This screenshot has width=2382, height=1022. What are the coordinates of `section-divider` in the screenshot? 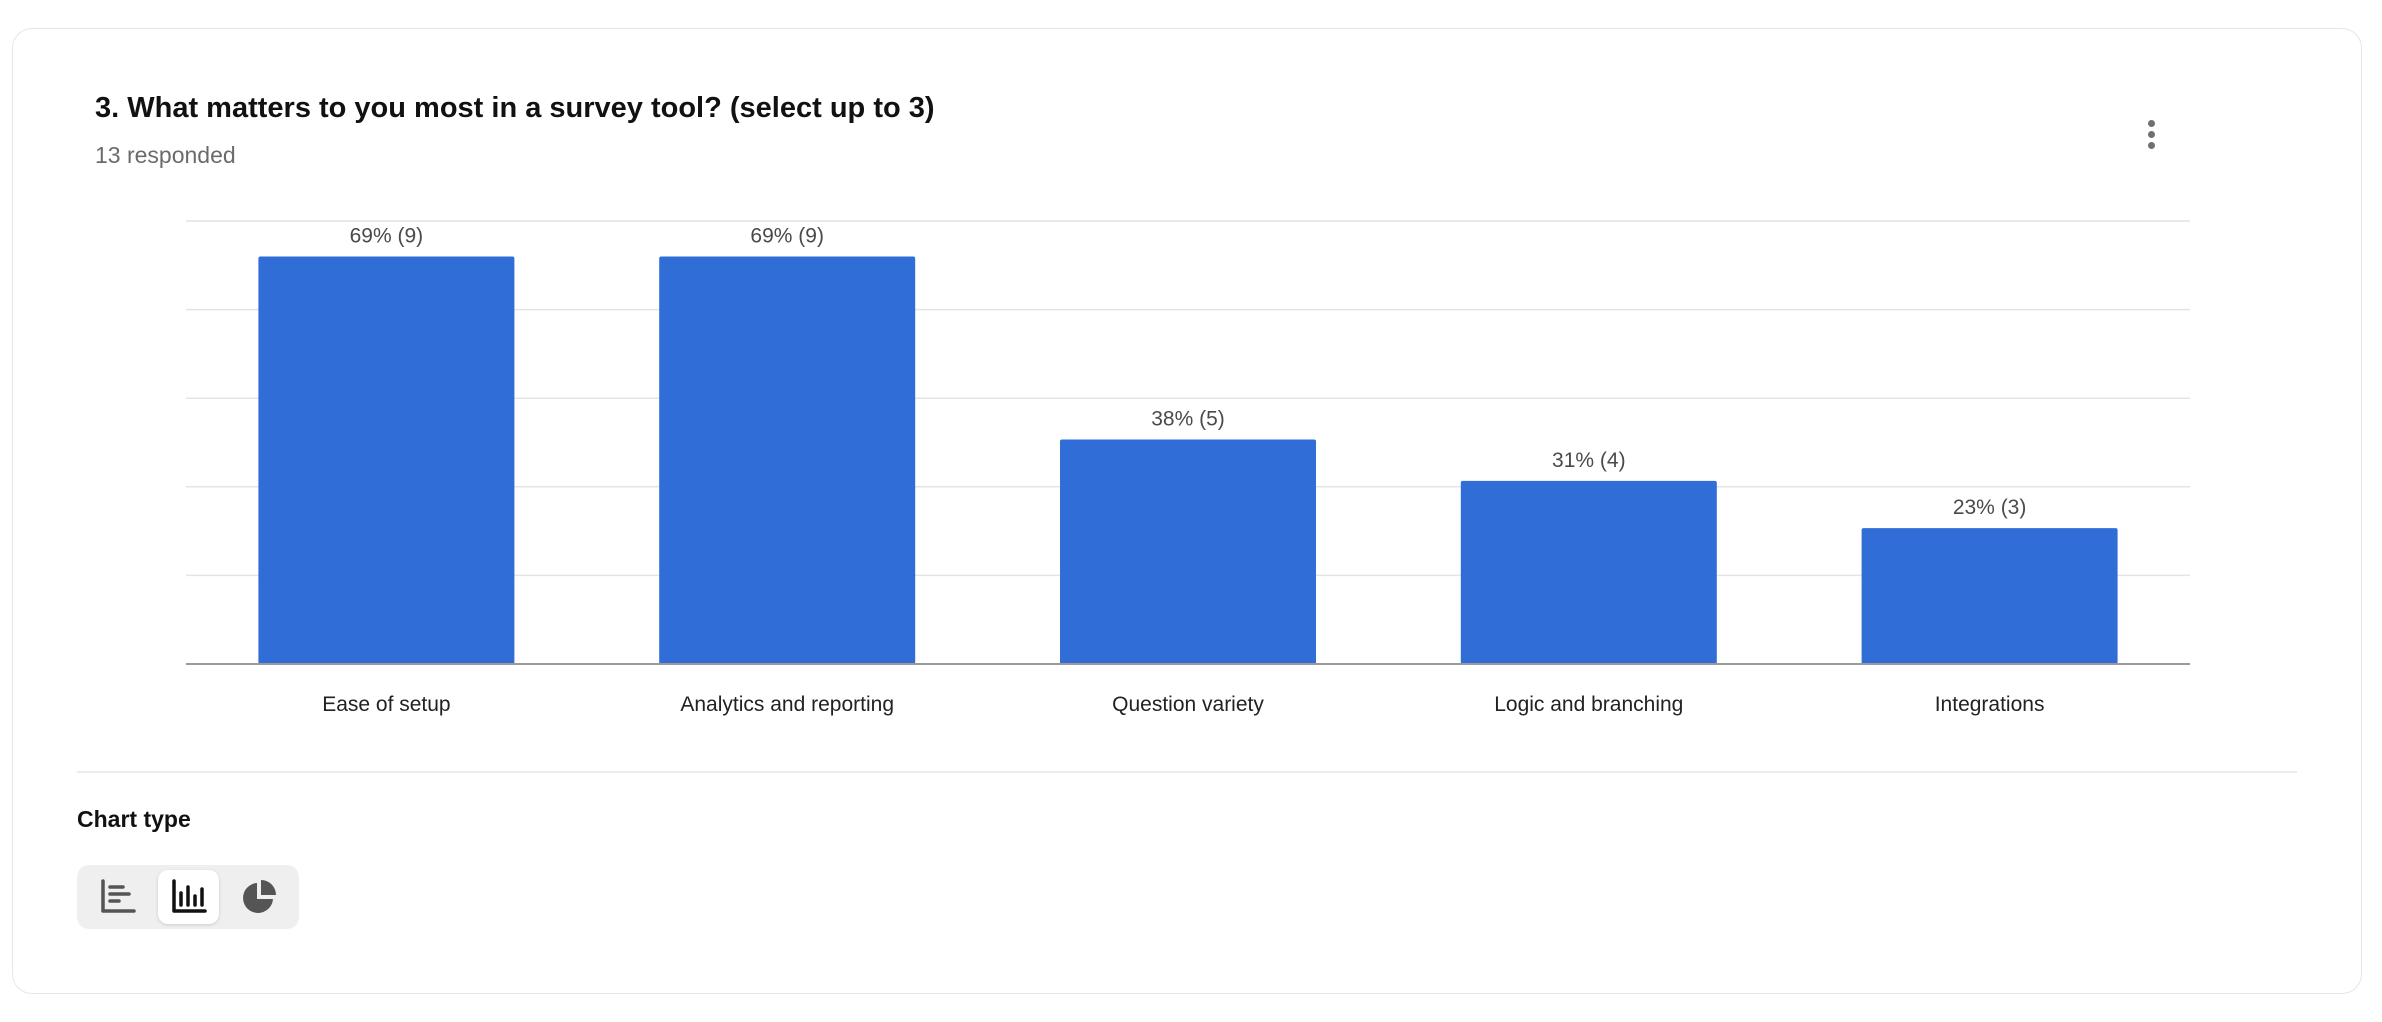 It's located at (1187, 772).